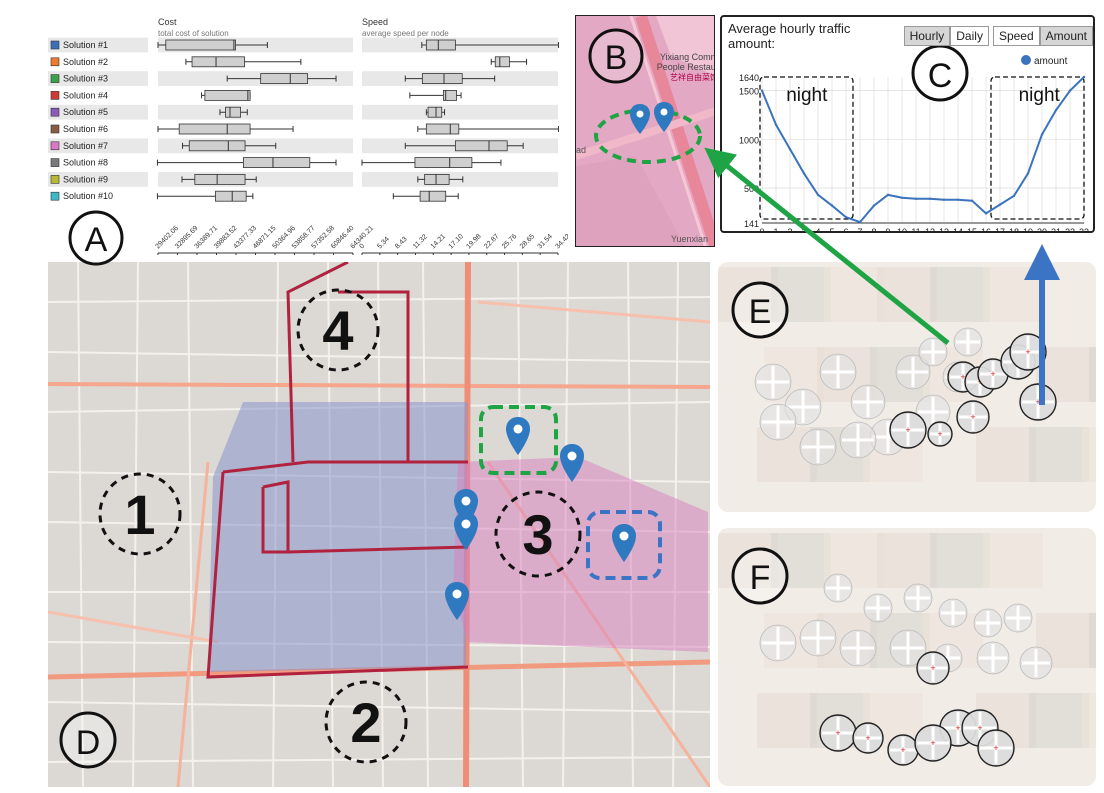 This screenshot has height=793, width=1104. I want to click on solution-label: Solution #1, so click(85, 45).